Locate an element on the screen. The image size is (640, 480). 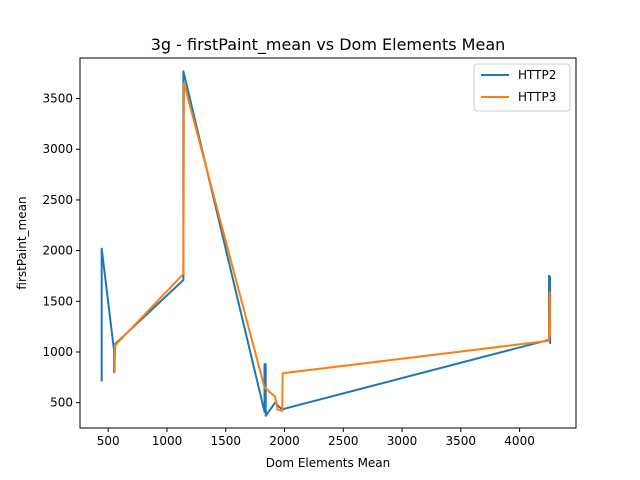
x-tick-label: 1500 is located at coordinates (225, 441).